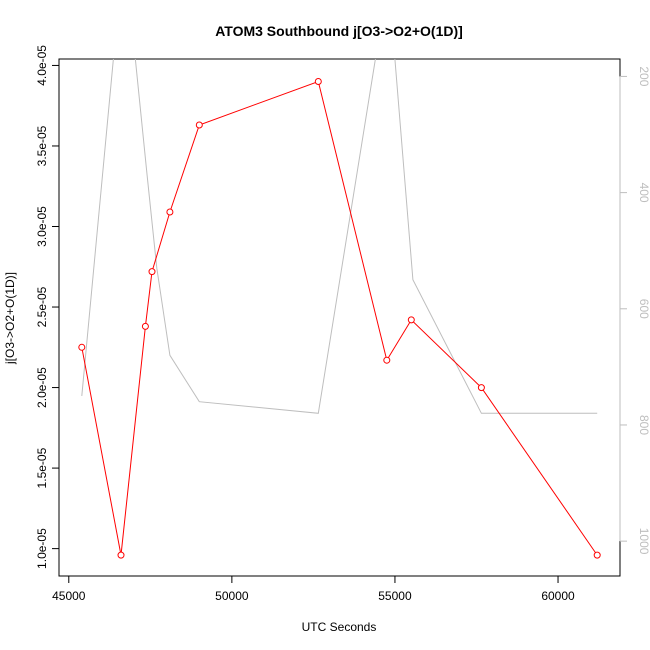 Image resolution: width=650 pixels, height=650 pixels. What do you see at coordinates (634, 310) in the screenshot?
I see `y-axis-right: 200 400 600 800 1000` at bounding box center [634, 310].